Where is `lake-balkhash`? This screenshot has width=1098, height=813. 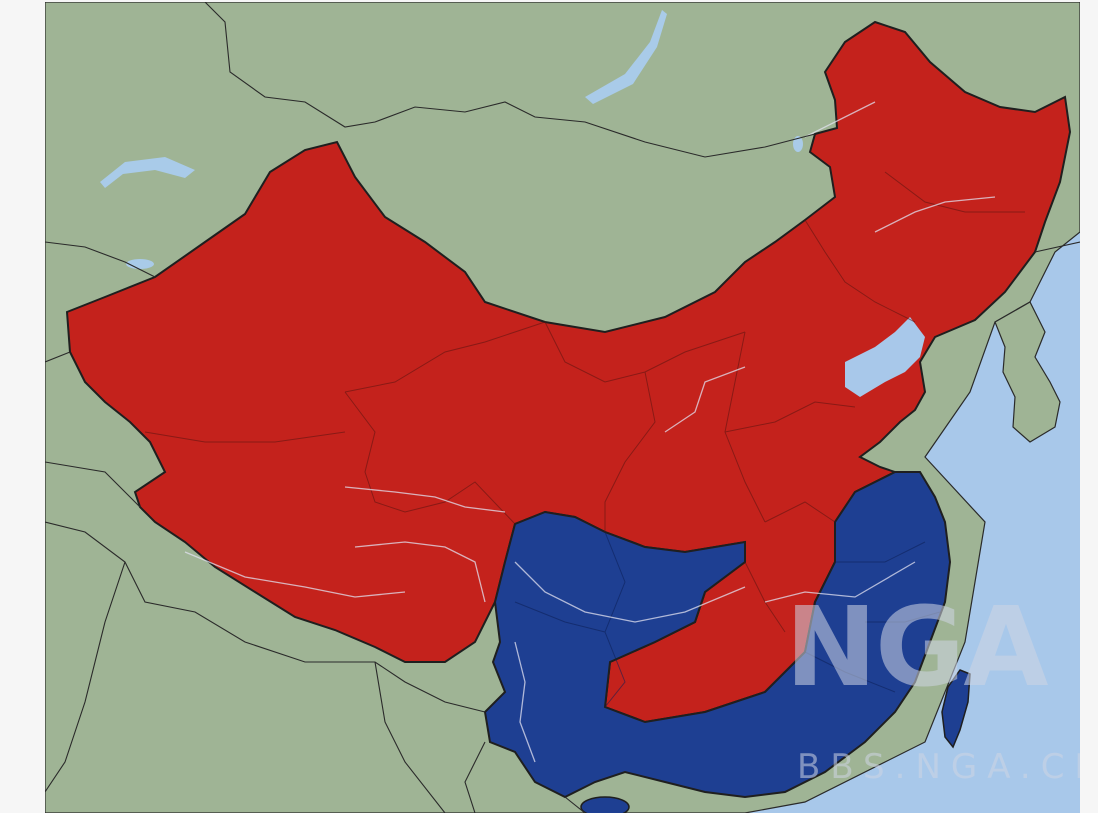
lake-balkhash is located at coordinates (147, 172).